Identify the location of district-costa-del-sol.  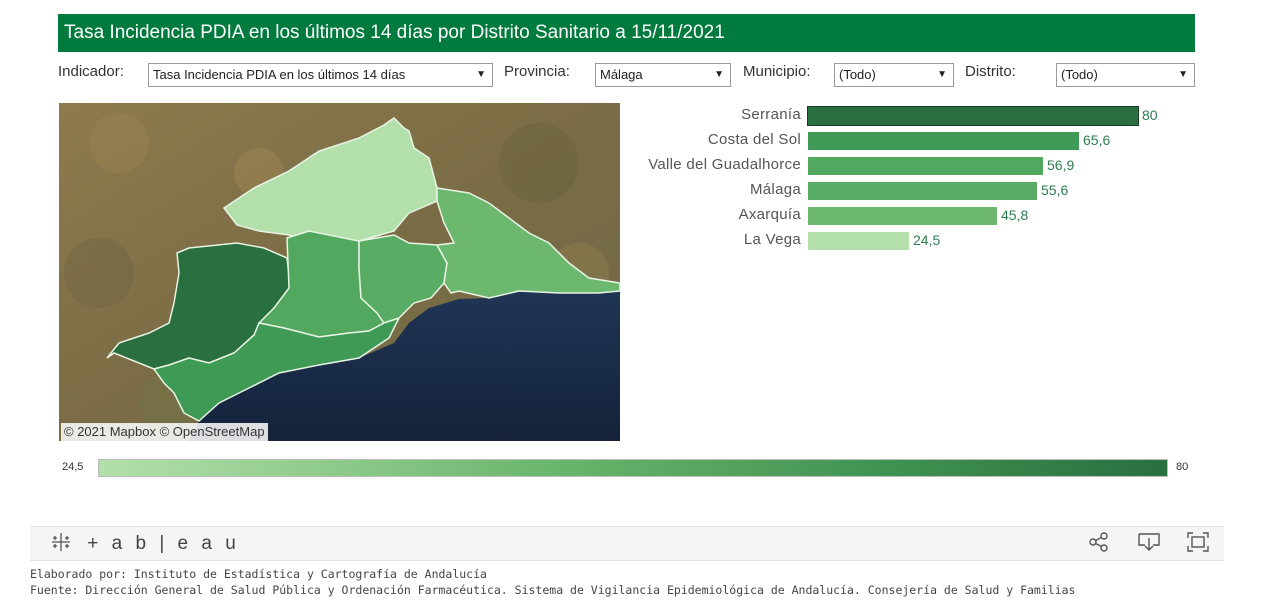
(276, 369).